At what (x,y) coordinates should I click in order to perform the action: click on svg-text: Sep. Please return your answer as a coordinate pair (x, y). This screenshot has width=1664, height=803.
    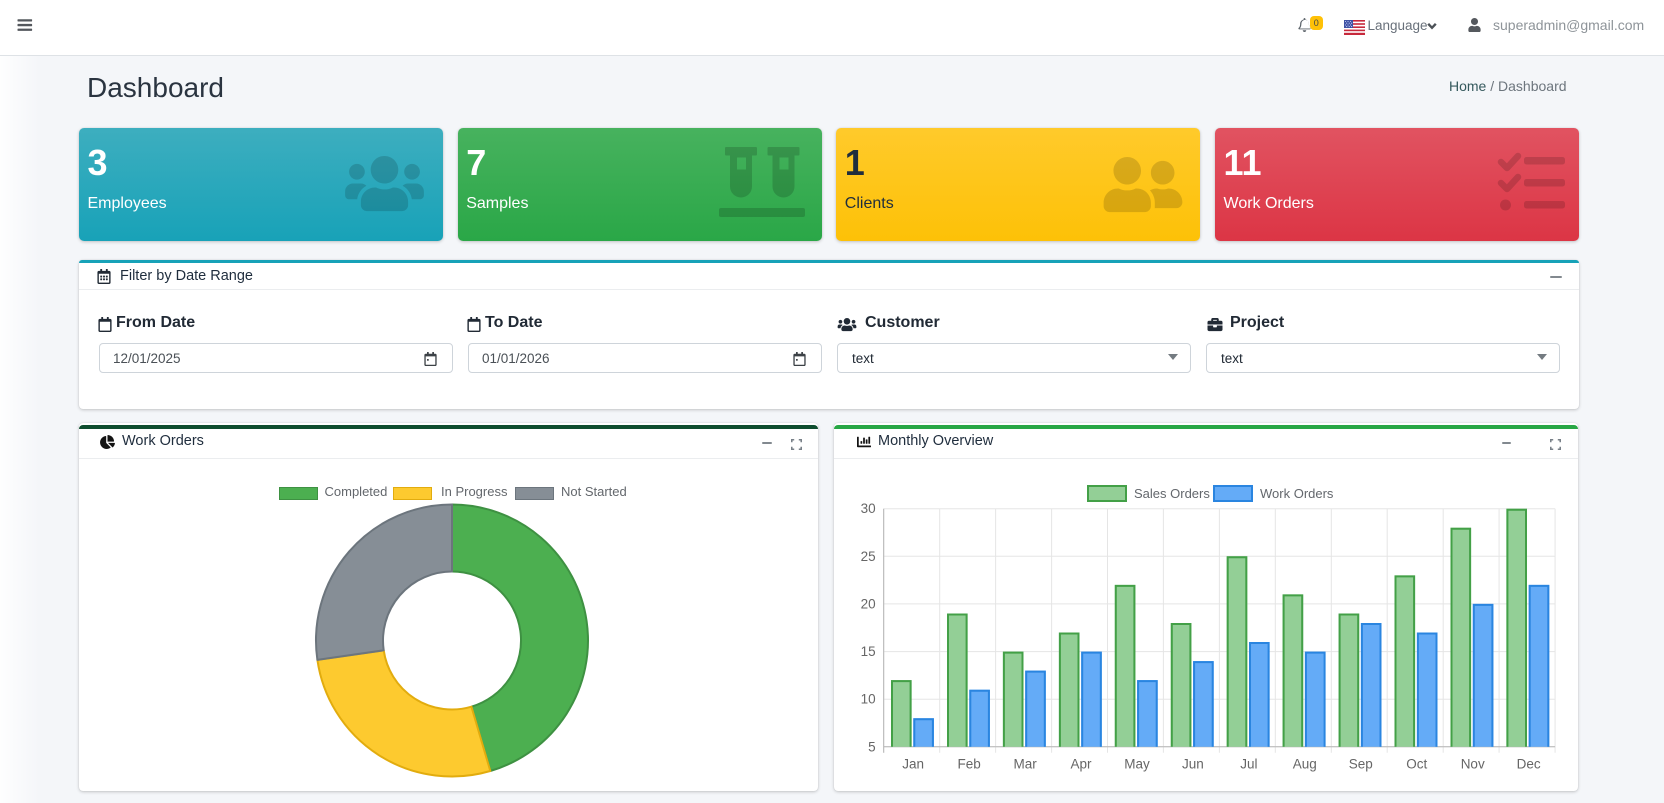
    Looking at the image, I should click on (1361, 763).